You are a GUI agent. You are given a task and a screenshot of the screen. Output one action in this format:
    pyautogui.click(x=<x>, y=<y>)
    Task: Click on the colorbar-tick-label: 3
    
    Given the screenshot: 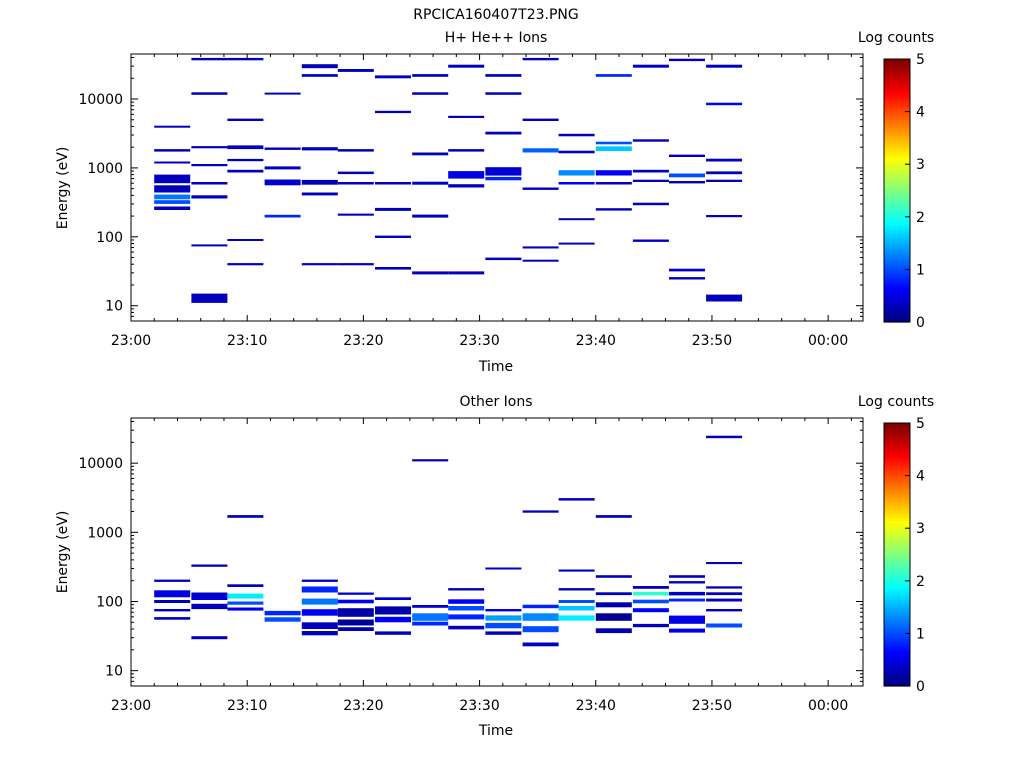 What is the action you would take?
    pyautogui.click(x=920, y=165)
    